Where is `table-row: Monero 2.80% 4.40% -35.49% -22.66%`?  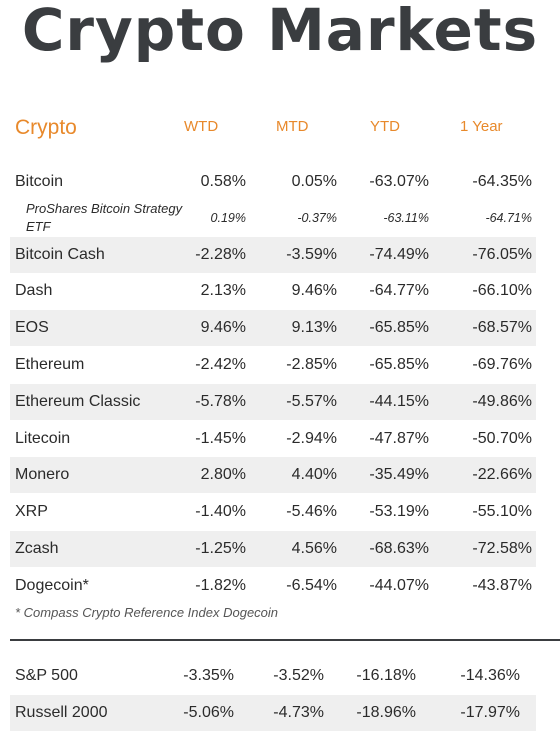
table-row: Monero 2.80% 4.40% -35.49% -22.66% is located at coordinates (273, 475).